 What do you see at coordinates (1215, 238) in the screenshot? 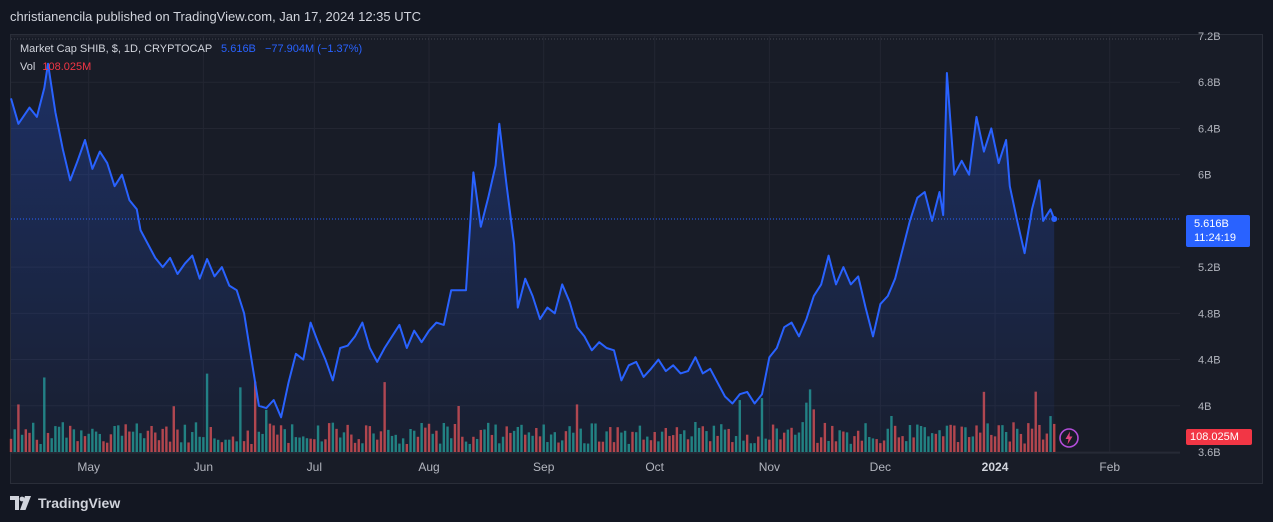
I see `price-tag-countdown: 11:24:19` at bounding box center [1215, 238].